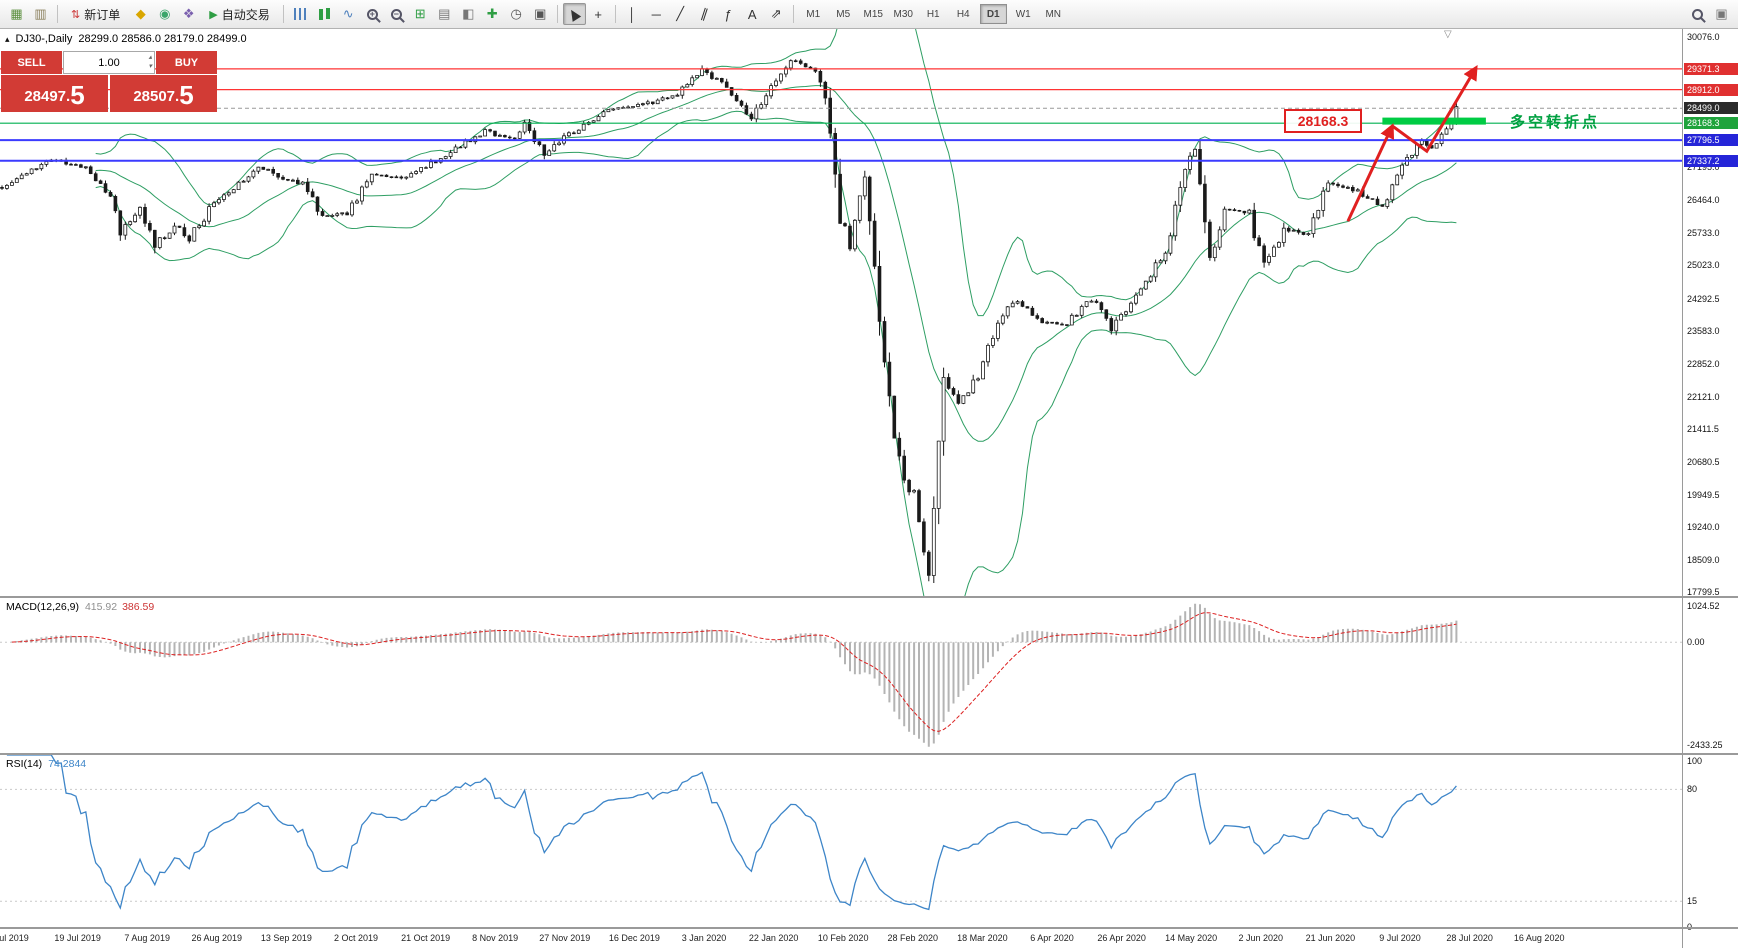 Image resolution: width=1738 pixels, height=948 pixels. Describe the element at coordinates (1703, 559) in the screenshot. I see `price-tick-label: 18509.0` at that location.